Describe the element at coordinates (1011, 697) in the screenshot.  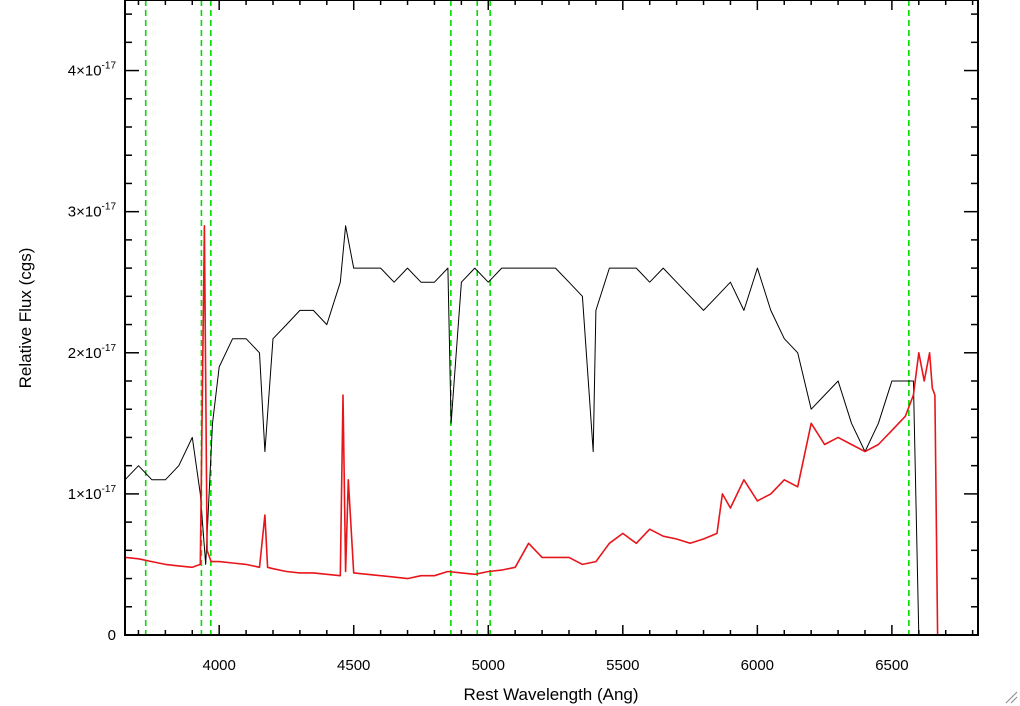
I see `resize-grip-icon` at that location.